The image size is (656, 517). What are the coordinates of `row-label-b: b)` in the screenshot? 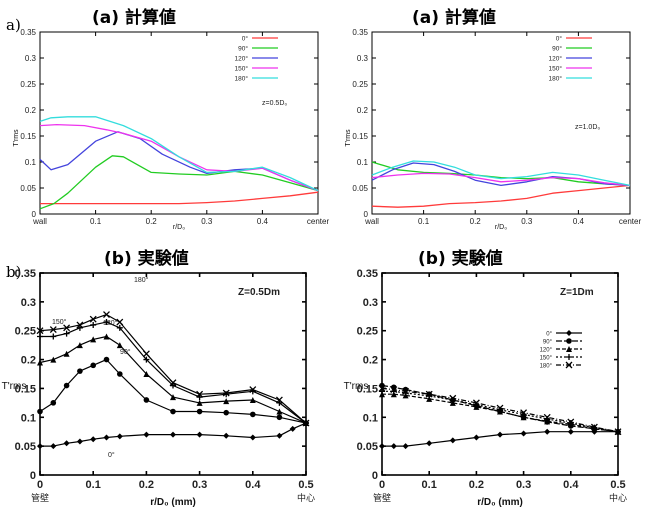 It's located at (13, 272).